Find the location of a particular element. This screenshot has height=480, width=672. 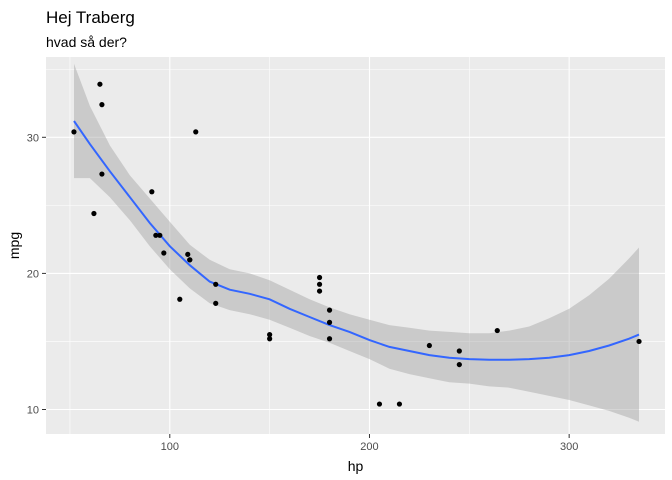

y-tick-label: 30 is located at coordinates (33, 138).